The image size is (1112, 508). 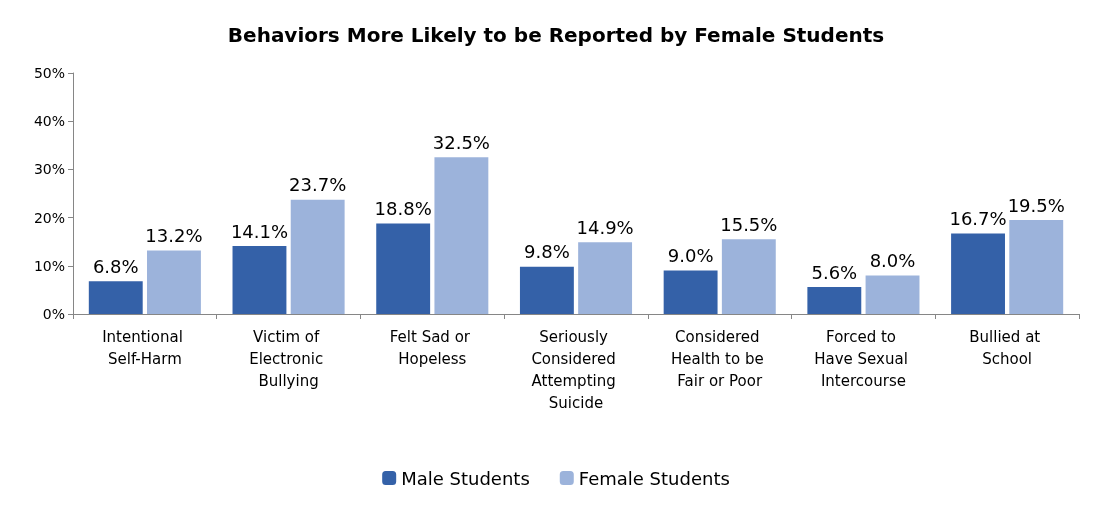 I want to click on data-label: 18.8%, so click(x=403, y=208).